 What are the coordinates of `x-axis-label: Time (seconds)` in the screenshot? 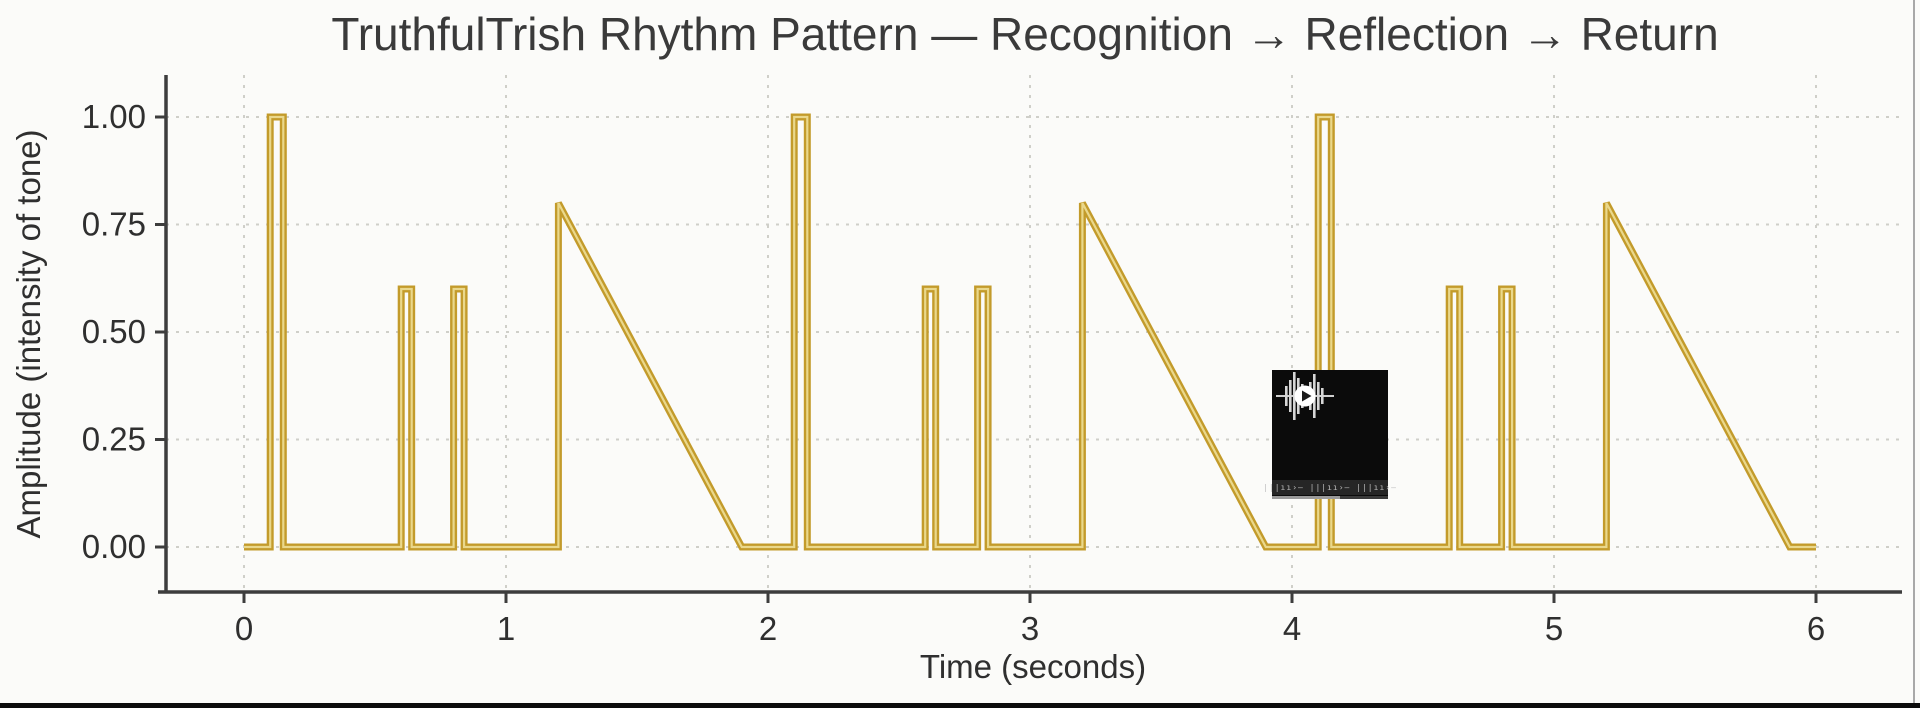 It's located at (1033, 666).